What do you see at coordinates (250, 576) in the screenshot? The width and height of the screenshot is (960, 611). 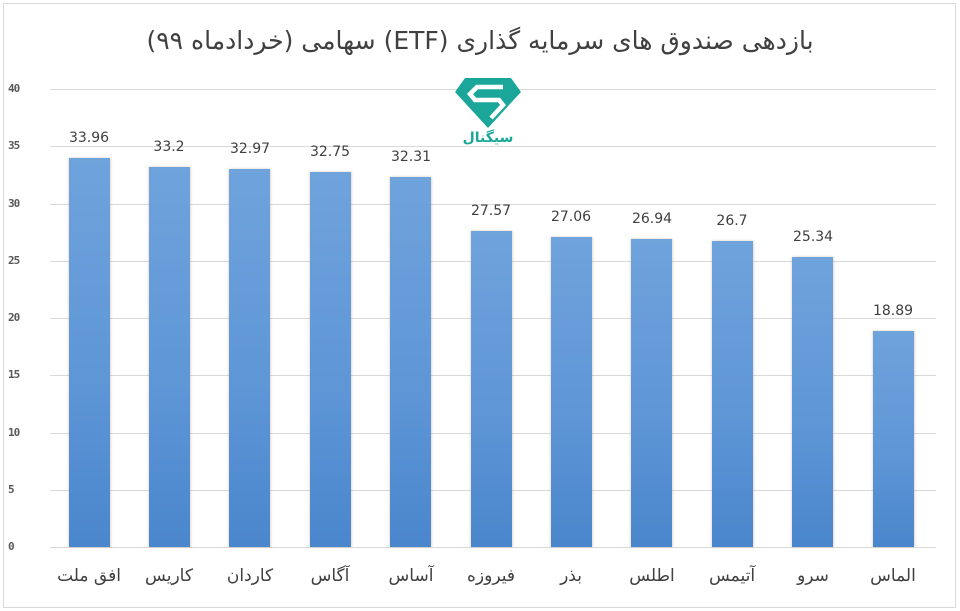 I see `x-category-label: کاردان` at bounding box center [250, 576].